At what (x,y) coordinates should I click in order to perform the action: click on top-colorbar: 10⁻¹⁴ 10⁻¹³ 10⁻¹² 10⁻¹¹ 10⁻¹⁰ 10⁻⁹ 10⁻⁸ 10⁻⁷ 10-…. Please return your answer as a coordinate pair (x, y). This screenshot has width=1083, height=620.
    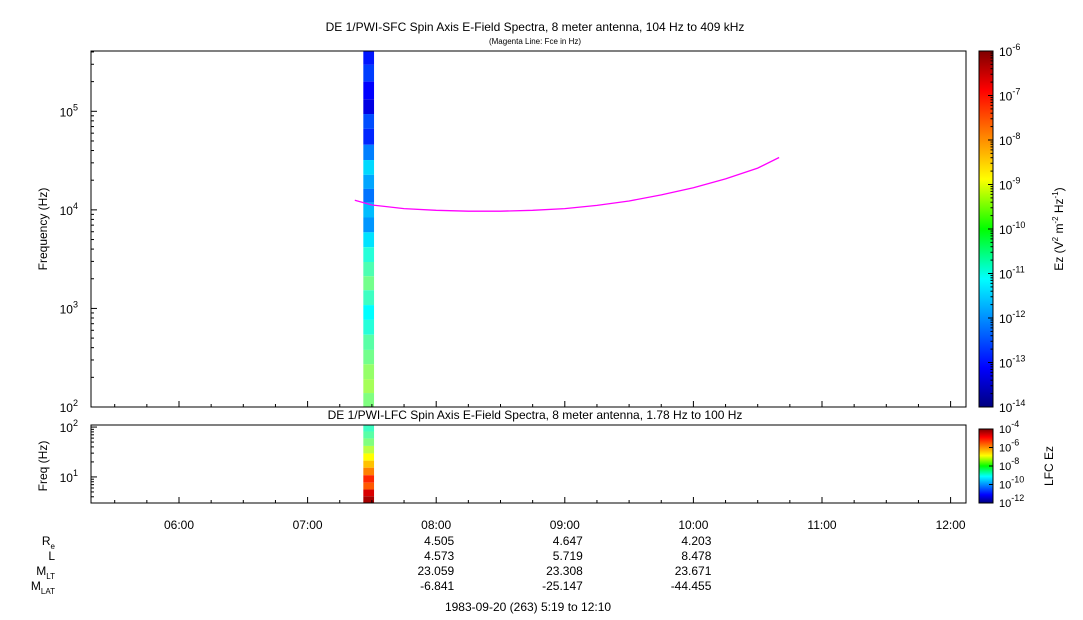
    Looking at the image, I should click on (1022, 228).